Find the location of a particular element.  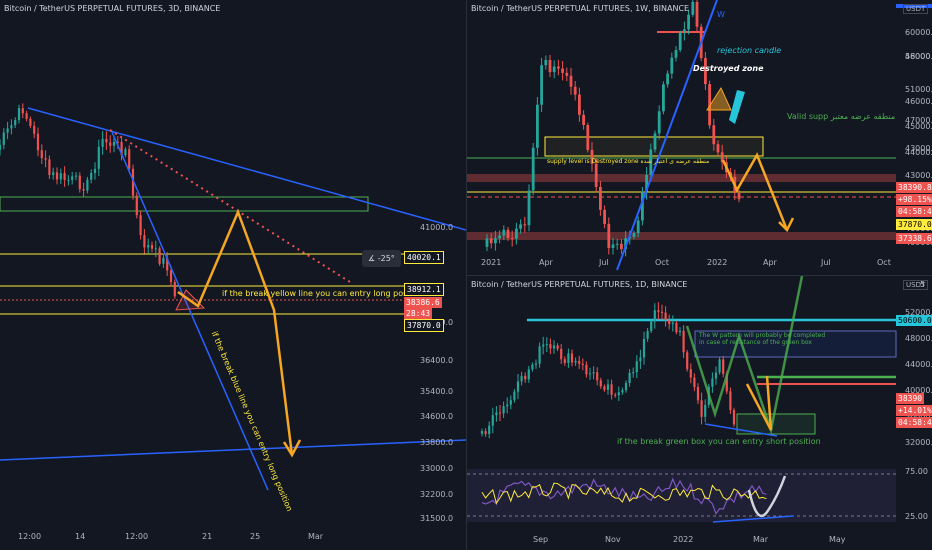

tr-price-tag-1-time: 04:58:43 is located at coordinates (914, 211).